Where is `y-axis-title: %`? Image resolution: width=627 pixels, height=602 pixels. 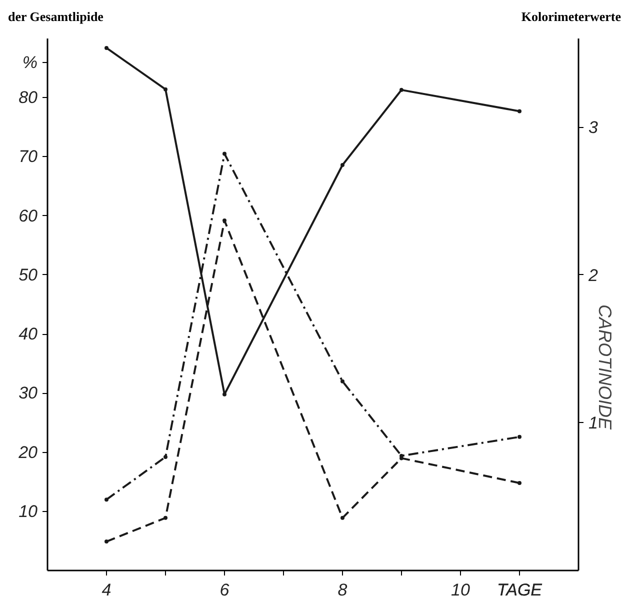
y-axis-title: % is located at coordinates (30, 62).